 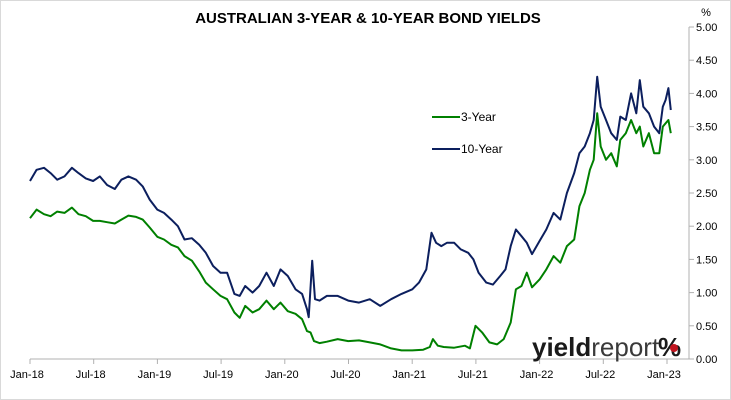 What do you see at coordinates (706, 61) in the screenshot?
I see `y-tick-label: 4.50` at bounding box center [706, 61].